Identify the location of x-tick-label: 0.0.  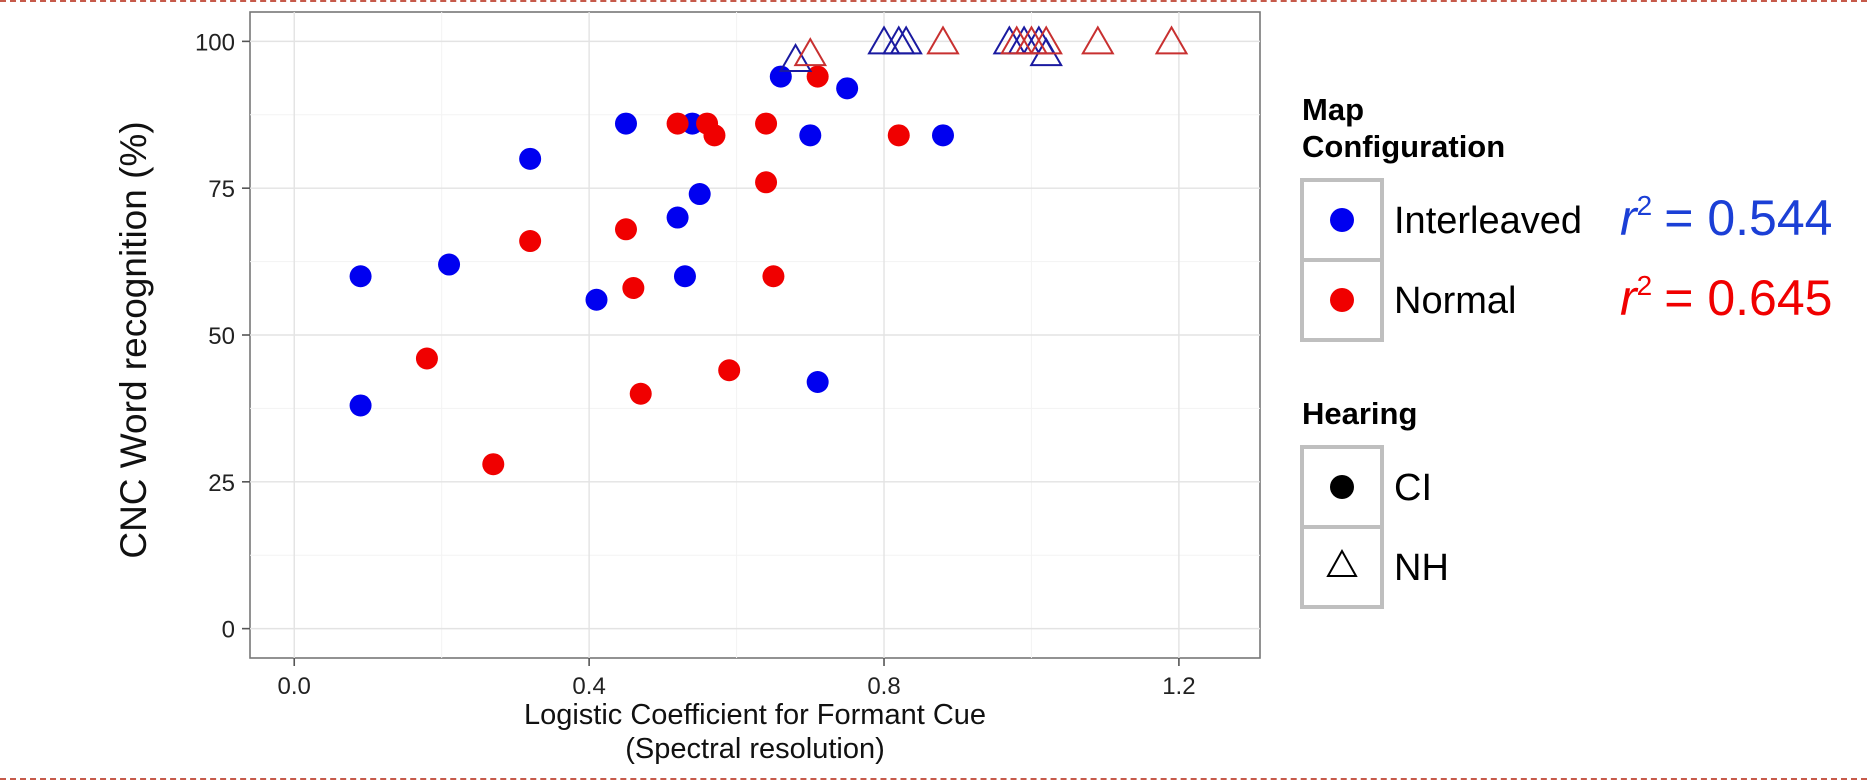
(294, 686).